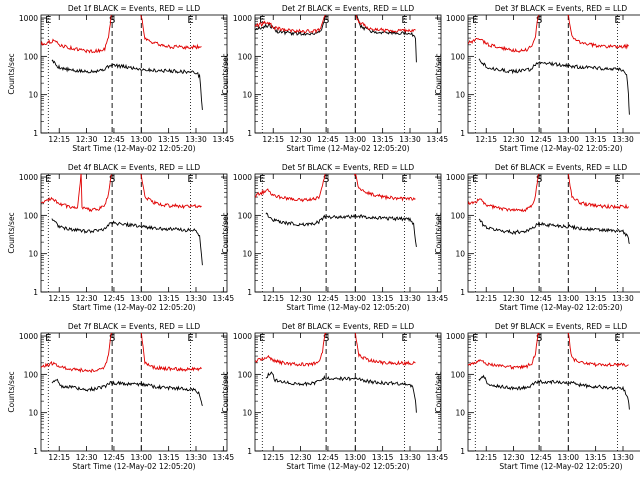 The image size is (640, 484). What do you see at coordinates (134, 167) in the screenshot?
I see `chart-title: Det 4f BLACK = Events, RED = LLD` at bounding box center [134, 167].